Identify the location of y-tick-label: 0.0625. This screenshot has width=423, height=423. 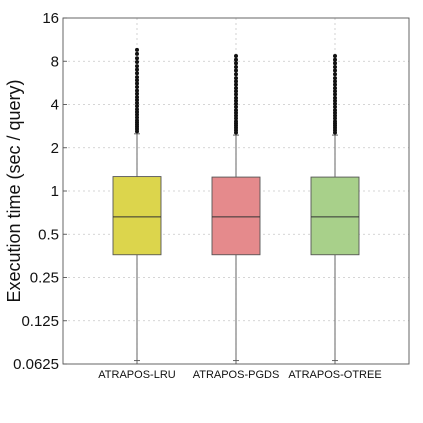
(36, 364).